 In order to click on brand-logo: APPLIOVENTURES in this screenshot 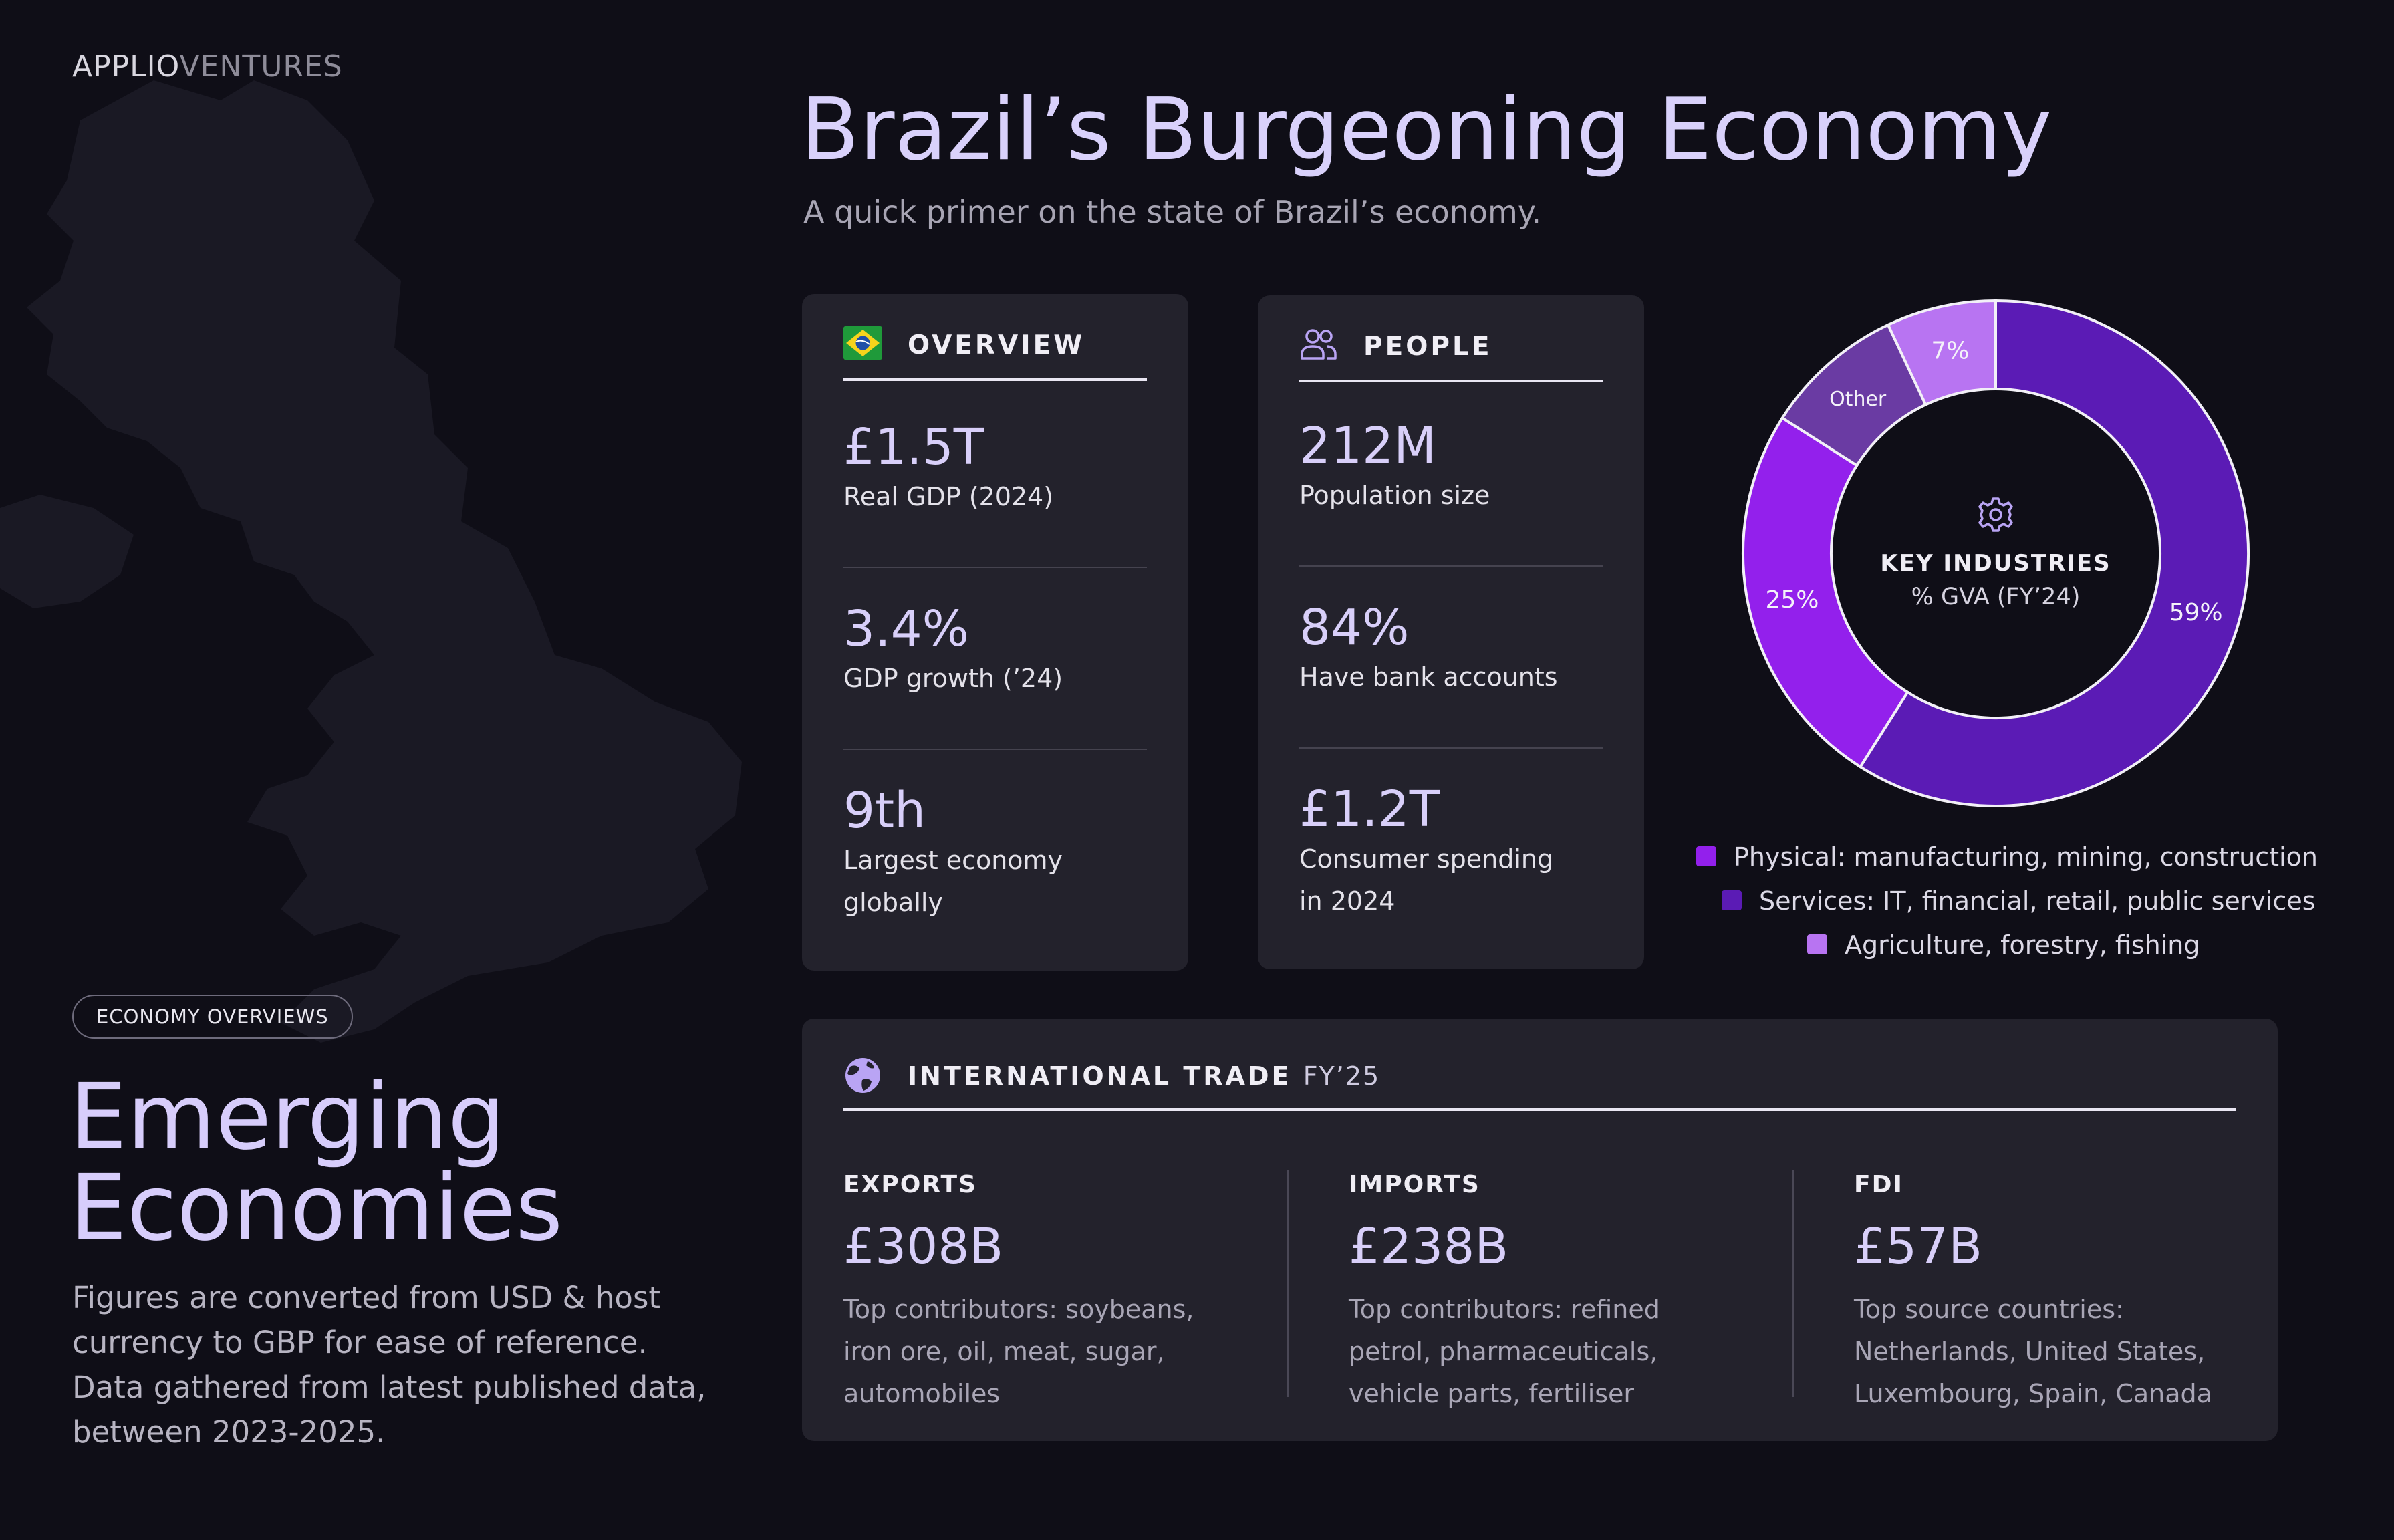, I will do `click(208, 66)`.